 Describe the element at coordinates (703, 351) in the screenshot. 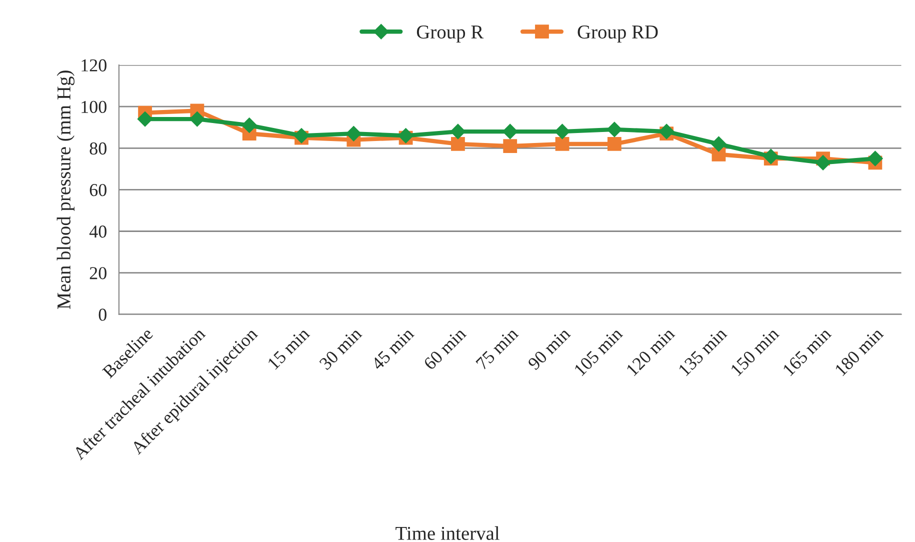

I see `x-tick-label: 135 min` at that location.